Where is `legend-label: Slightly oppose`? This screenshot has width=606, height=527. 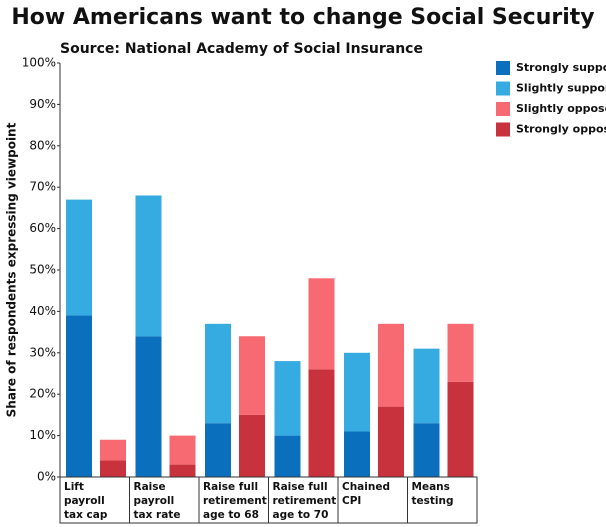
legend-label: Slightly oppose is located at coordinates (561, 108).